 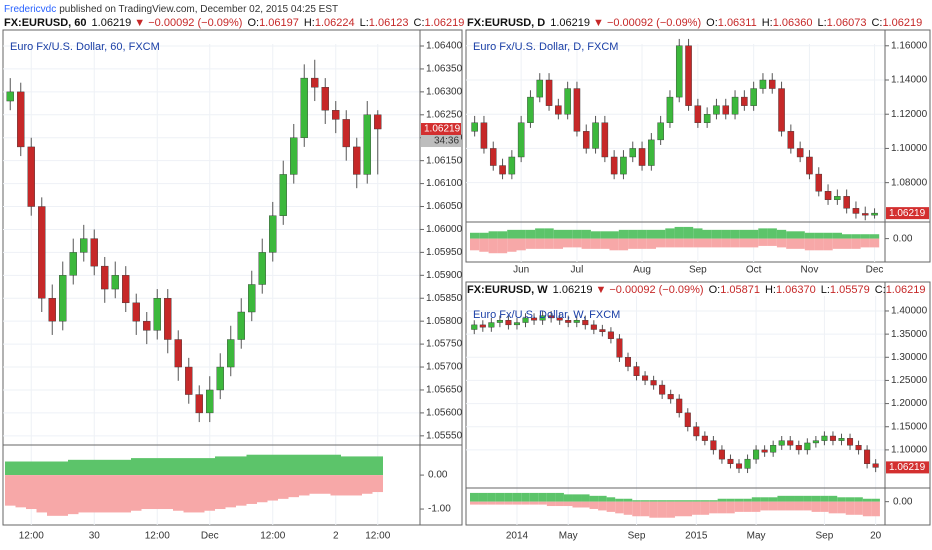 I want to click on x-tick-label: 2014, so click(x=517, y=536).